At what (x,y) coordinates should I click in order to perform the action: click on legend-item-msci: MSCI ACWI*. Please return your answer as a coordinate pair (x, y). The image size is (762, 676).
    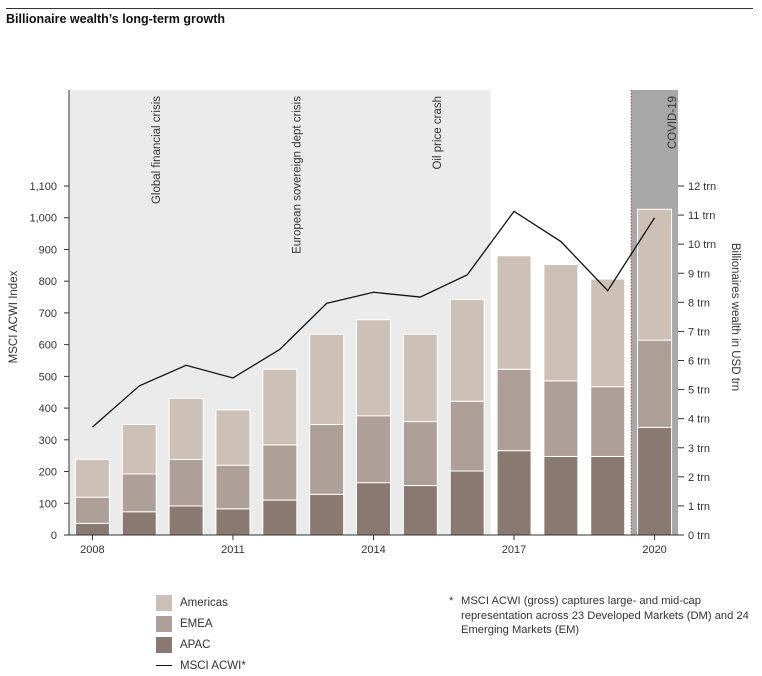
    Looking at the image, I should click on (201, 665).